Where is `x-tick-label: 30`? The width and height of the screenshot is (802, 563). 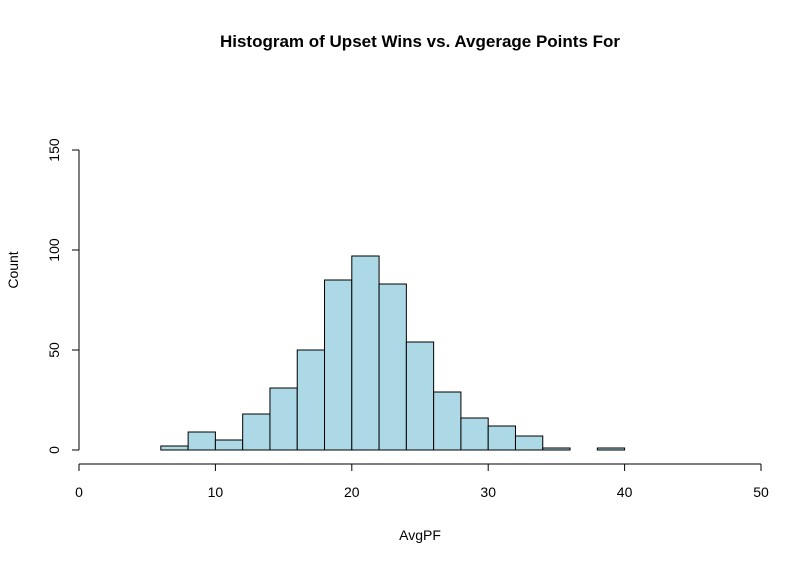 x-tick-label: 30 is located at coordinates (488, 492).